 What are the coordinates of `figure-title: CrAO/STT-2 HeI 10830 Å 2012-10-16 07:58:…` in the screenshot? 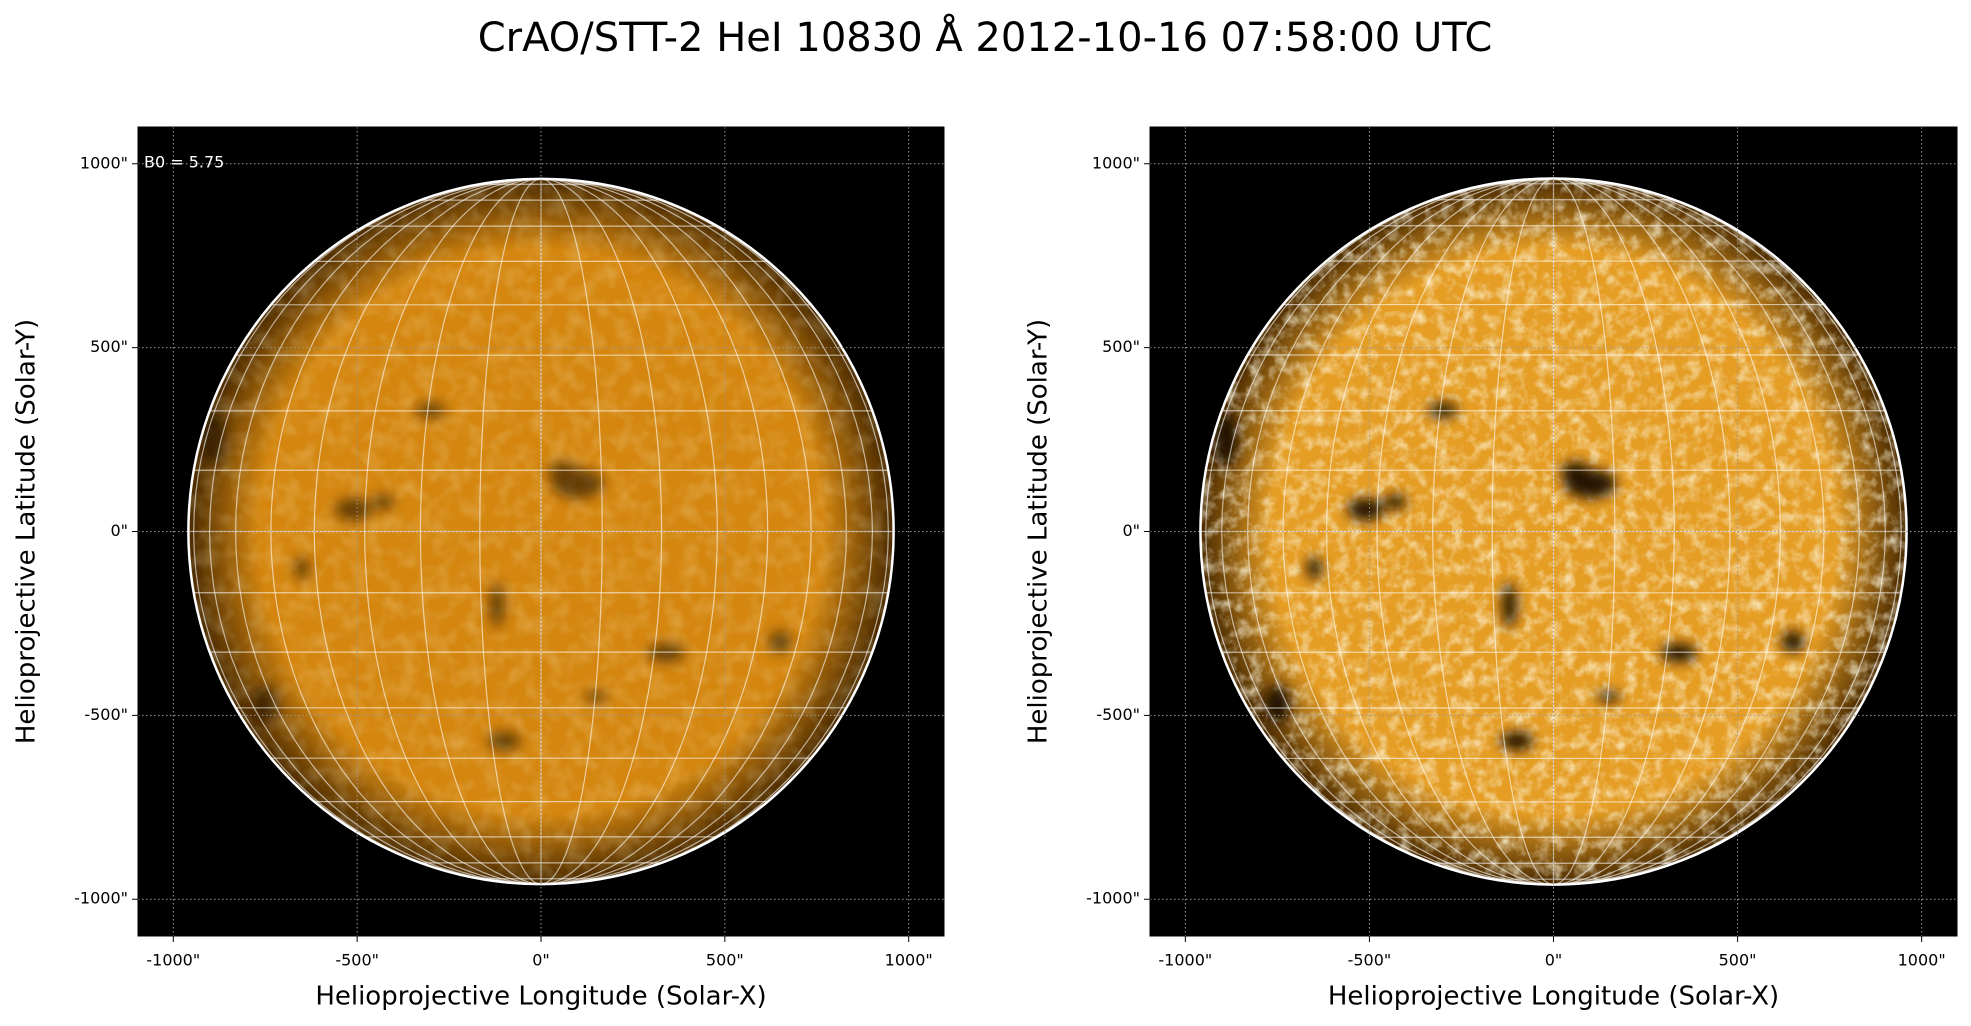 It's located at (985, 37).